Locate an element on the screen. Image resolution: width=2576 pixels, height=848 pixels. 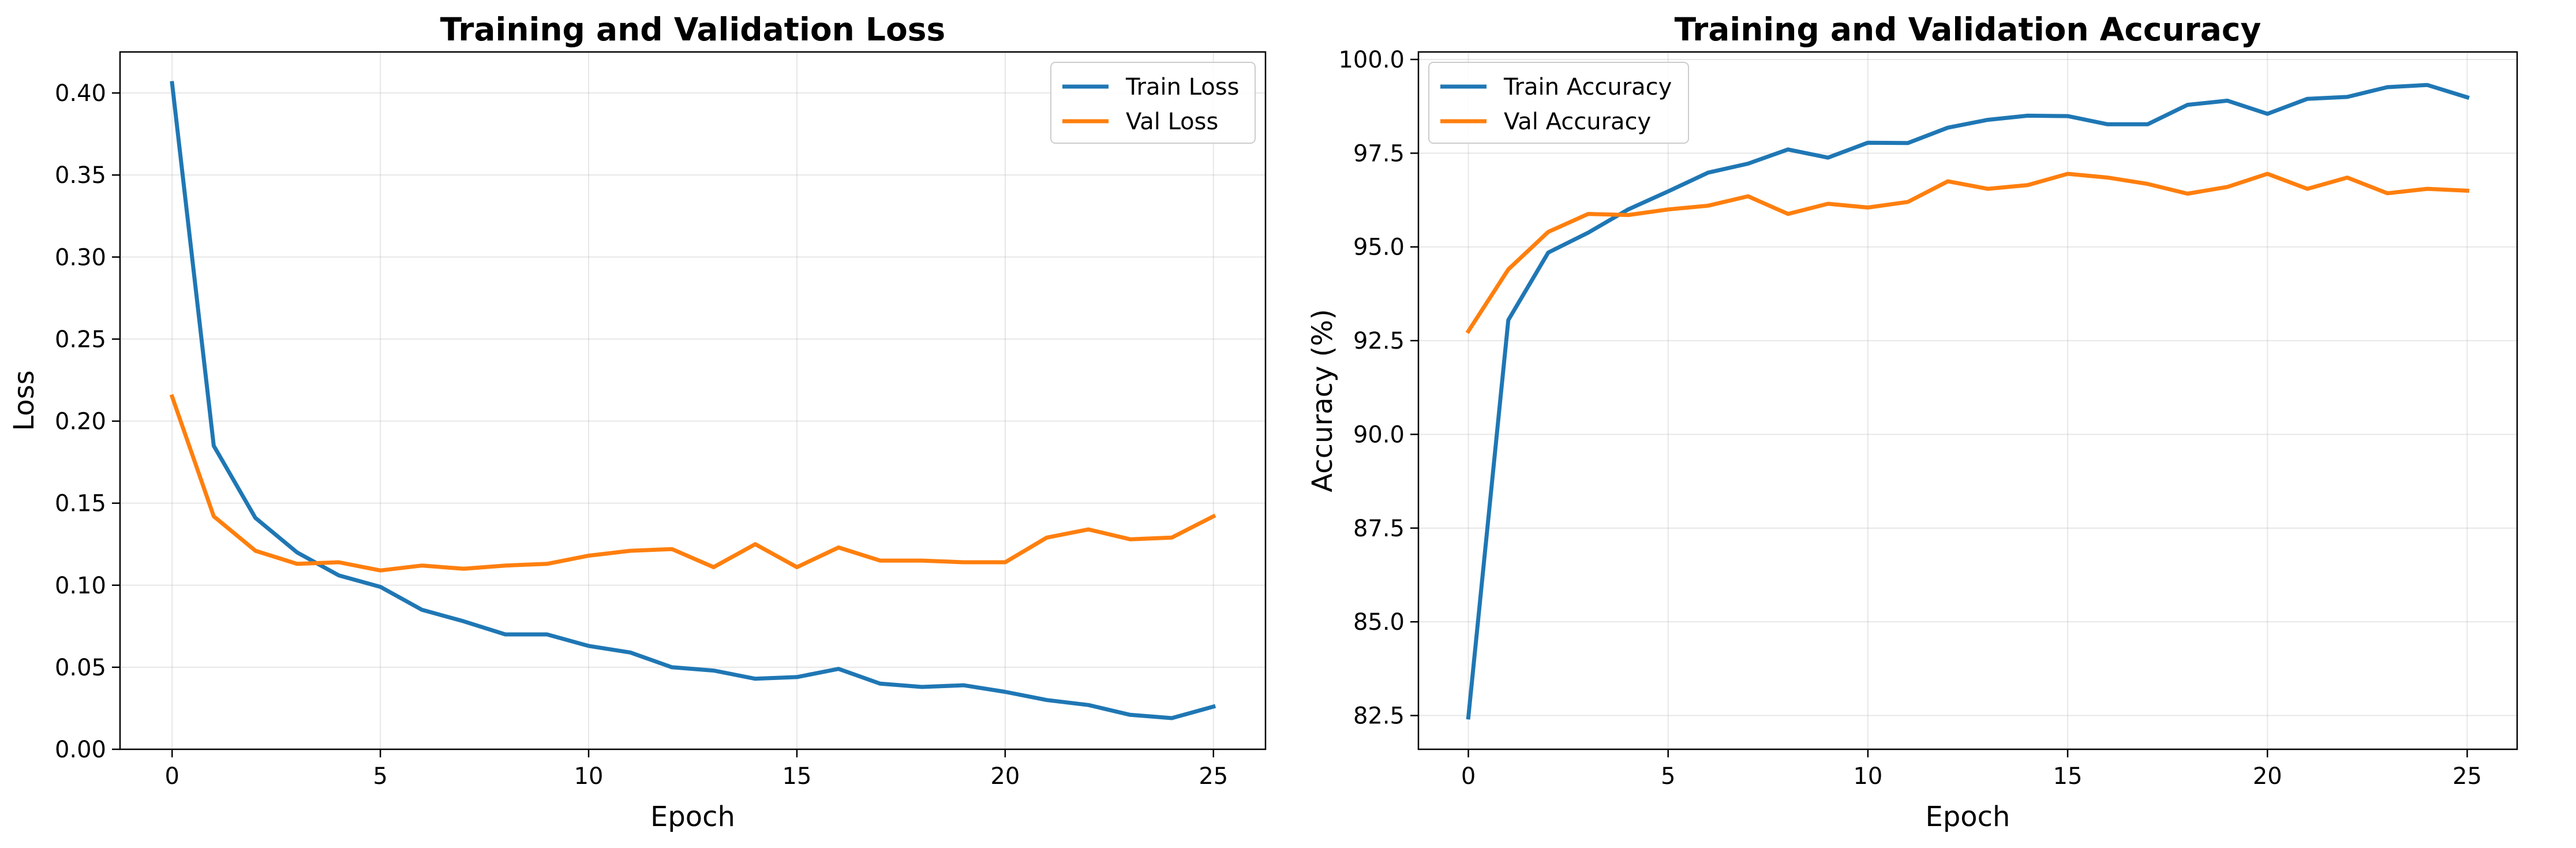
accuracy-y-axis-label: Accuracy (%) is located at coordinates (1322, 400).